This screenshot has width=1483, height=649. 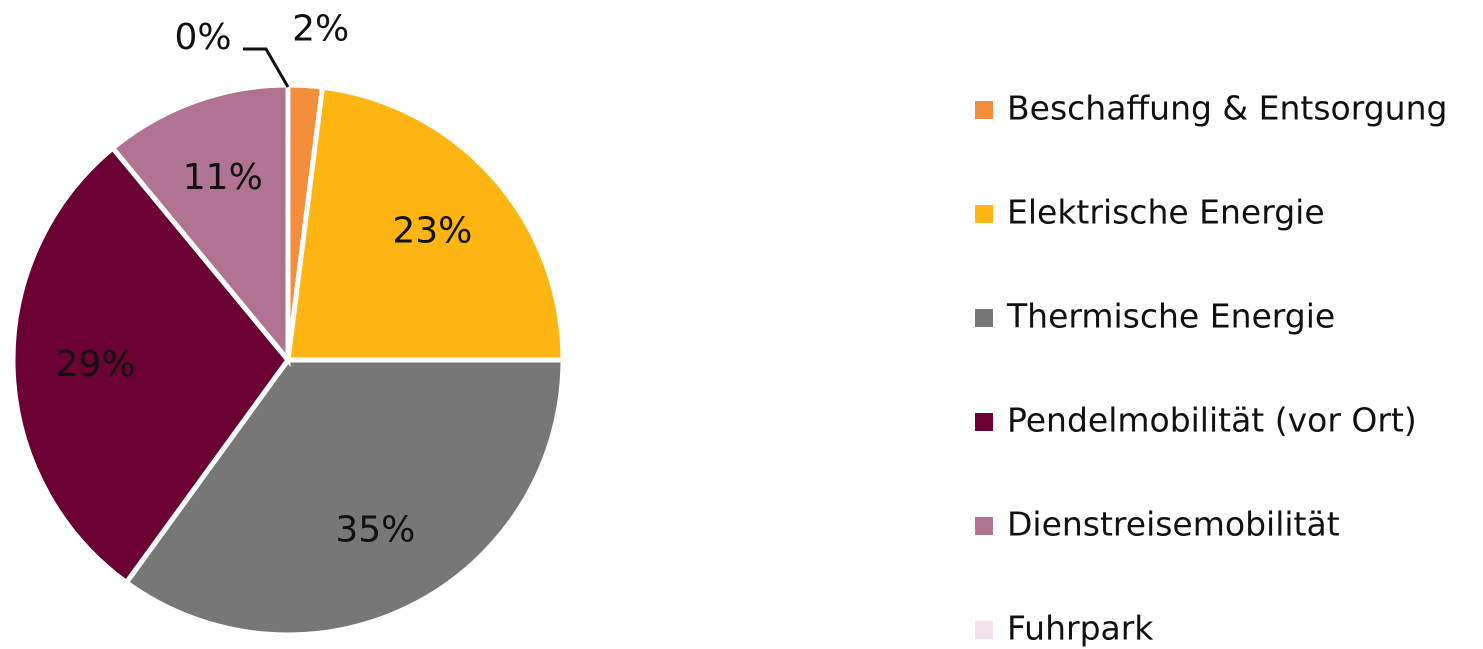 I want to click on leader-line, so click(x=266, y=67).